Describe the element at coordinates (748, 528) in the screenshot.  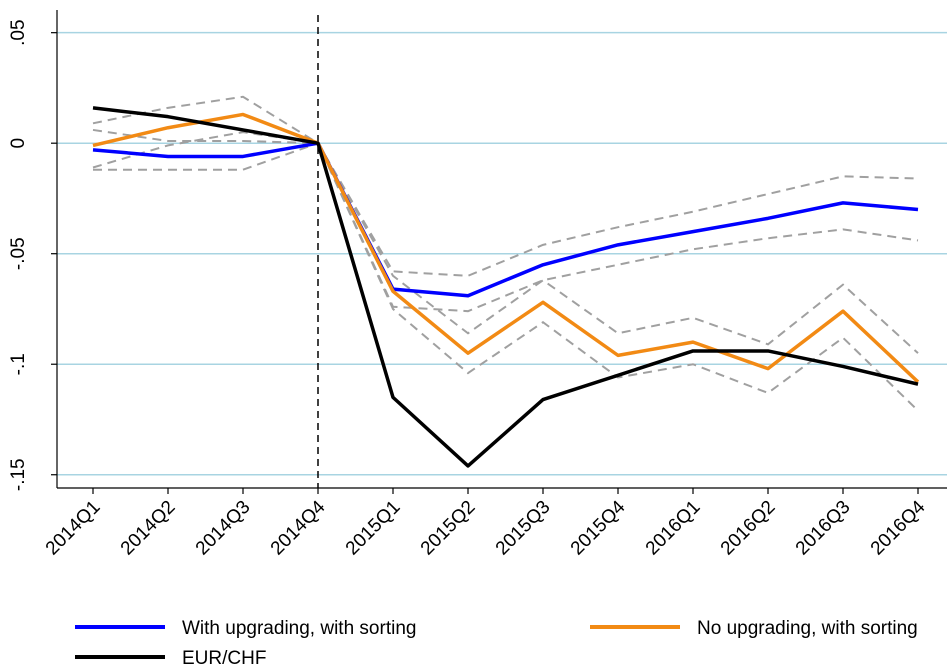
I see `x-tick-label: 2016Q2` at that location.